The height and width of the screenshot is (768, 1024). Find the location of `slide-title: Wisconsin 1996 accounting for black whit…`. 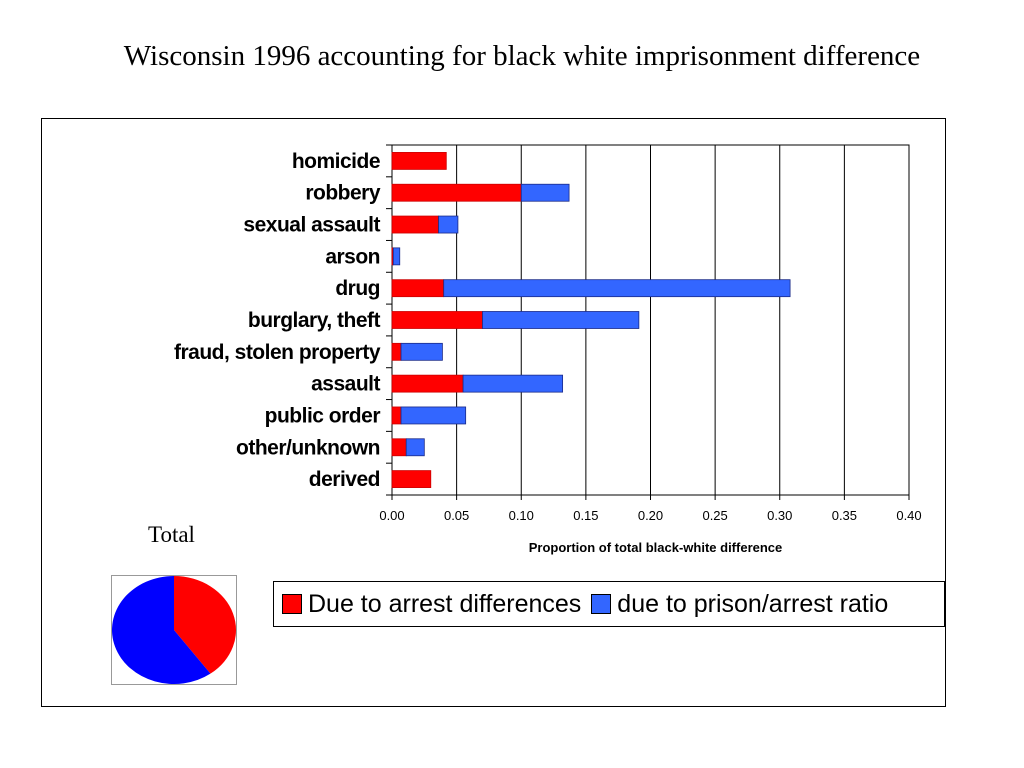

slide-title: Wisconsin 1996 accounting for black whit… is located at coordinates (522, 56).